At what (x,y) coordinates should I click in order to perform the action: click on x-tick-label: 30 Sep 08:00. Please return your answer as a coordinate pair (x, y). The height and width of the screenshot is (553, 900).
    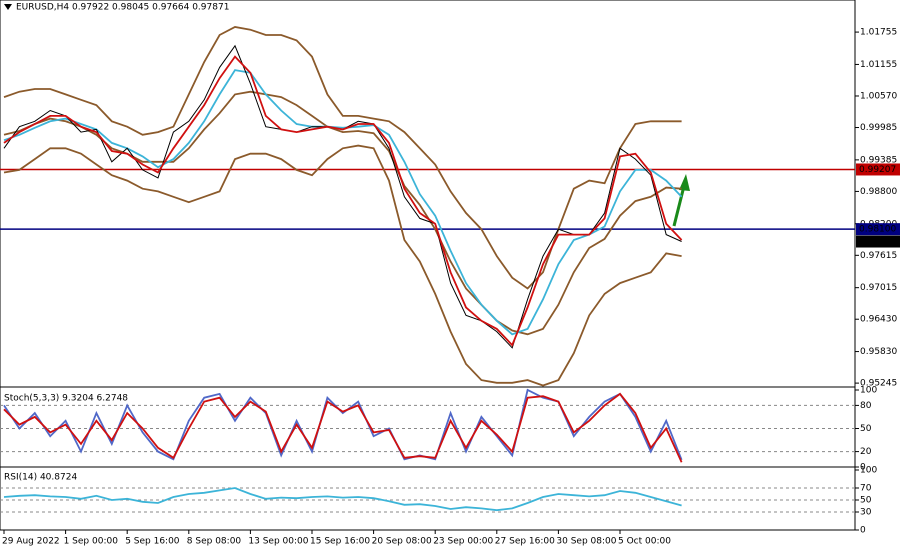
    Looking at the image, I should click on (586, 542).